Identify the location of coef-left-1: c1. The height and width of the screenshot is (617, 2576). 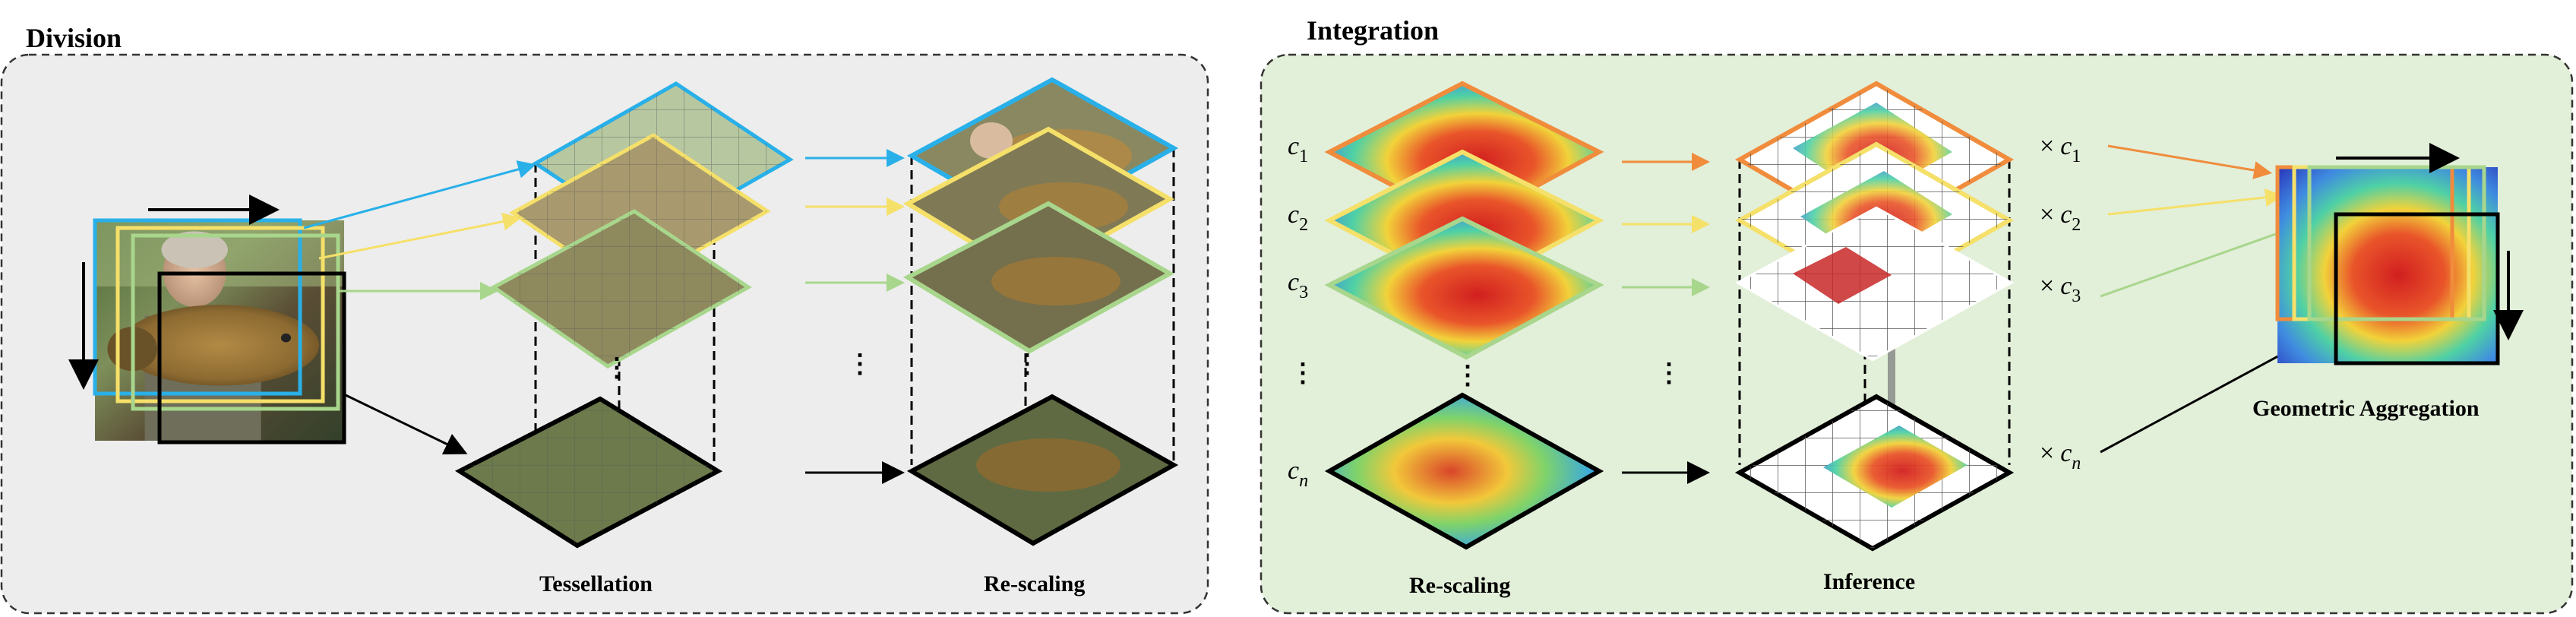
(1298, 149).